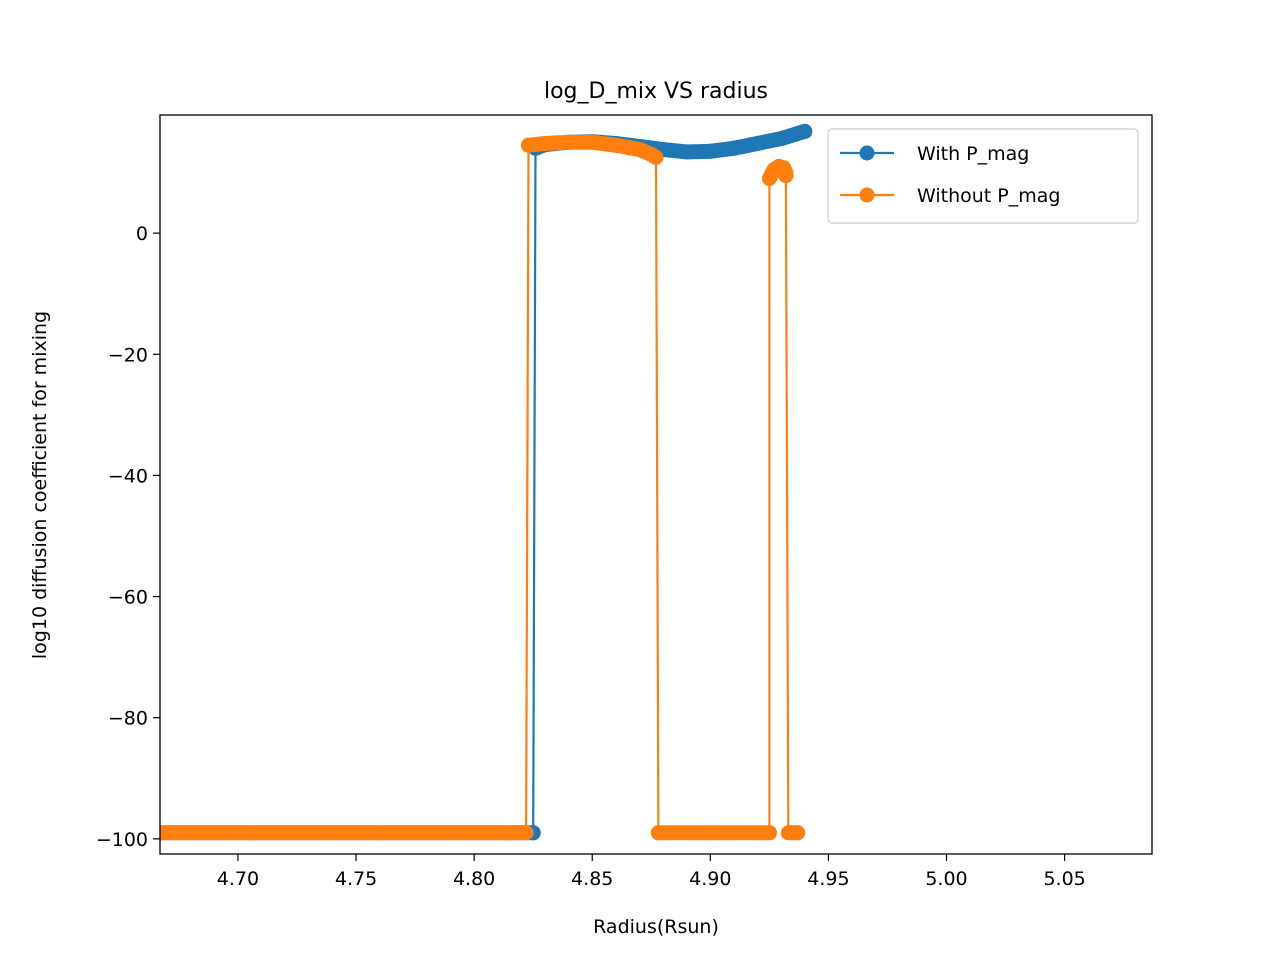 Image resolution: width=1280 pixels, height=964 pixels. What do you see at coordinates (828, 879) in the screenshot?
I see `x-tick-label: 4.95` at bounding box center [828, 879].